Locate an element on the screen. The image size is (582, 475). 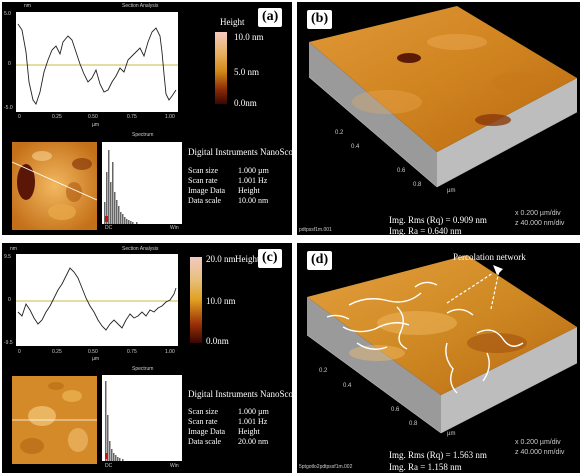
legend-tick: 5.0 nm is located at coordinates (247, 72).